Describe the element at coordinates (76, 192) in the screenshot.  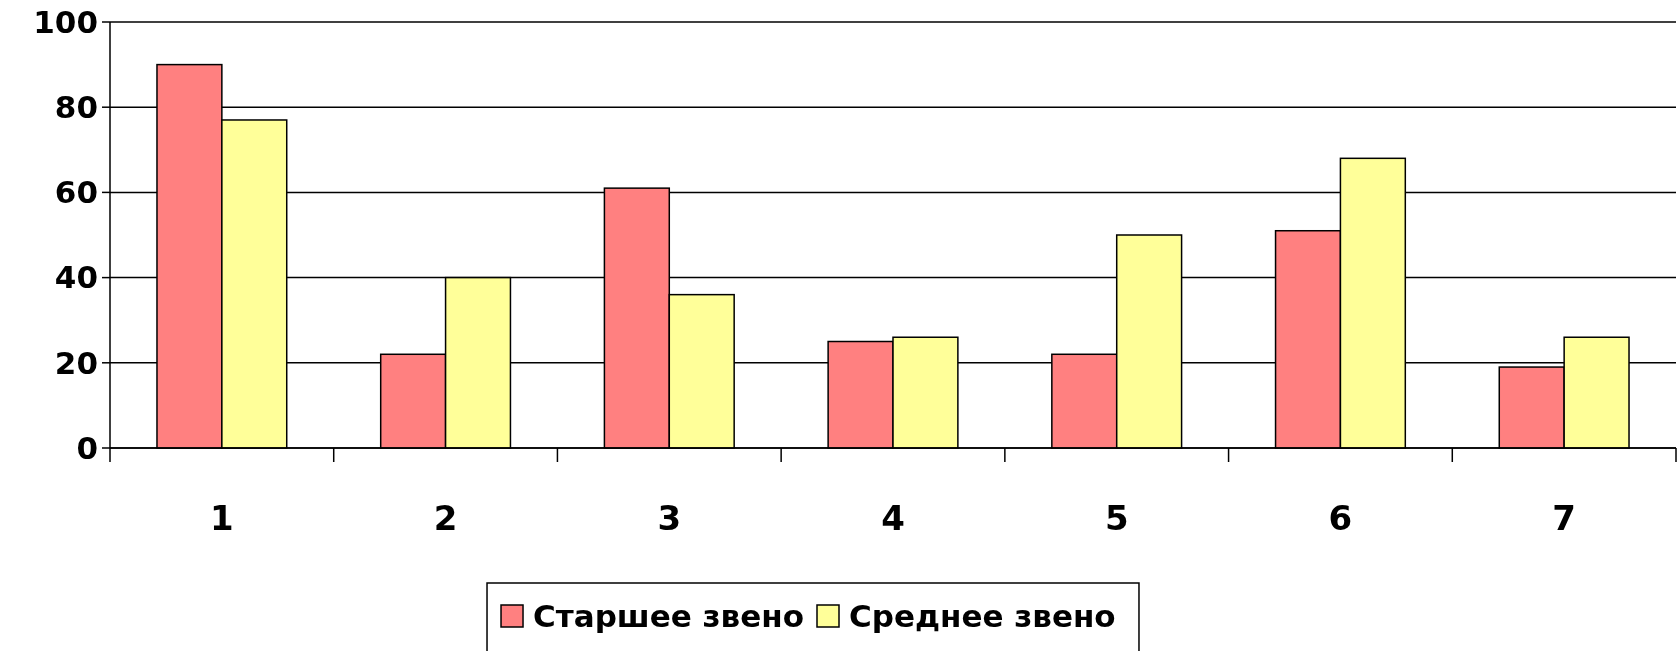
I see `y-tick-label: 60` at that location.